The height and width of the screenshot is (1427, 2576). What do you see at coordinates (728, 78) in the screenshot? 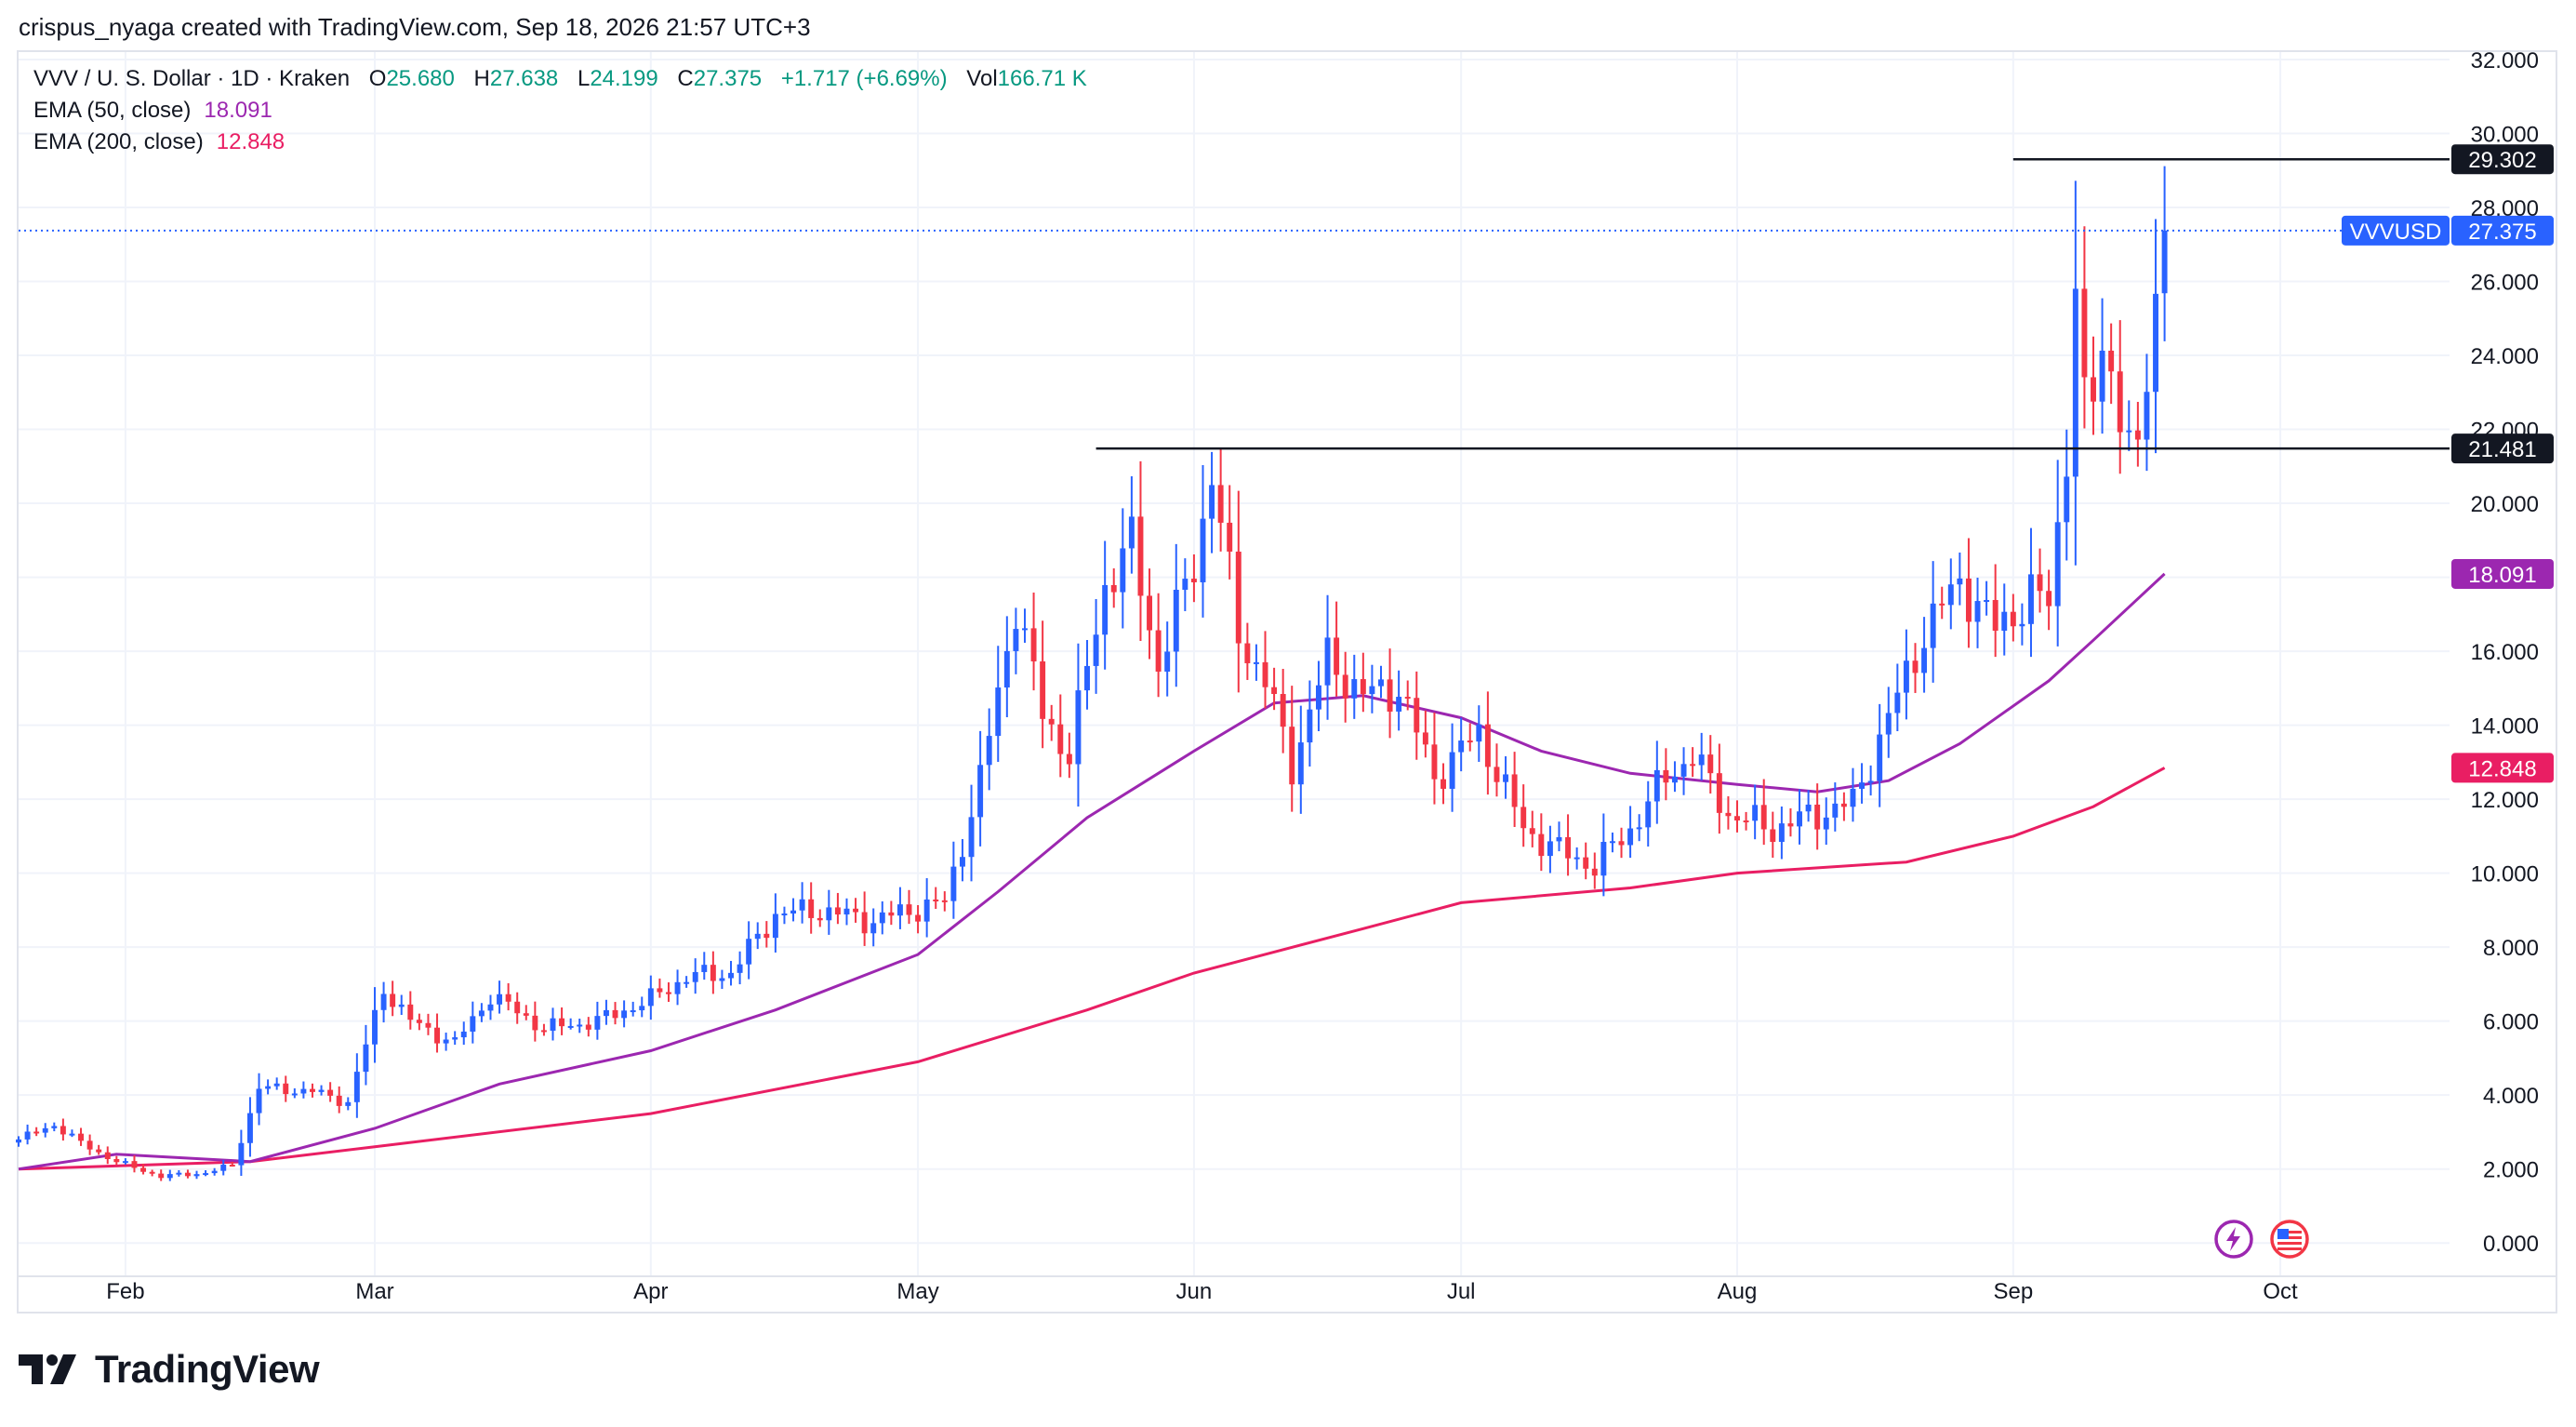
I see `legend-close: 27.375` at bounding box center [728, 78].